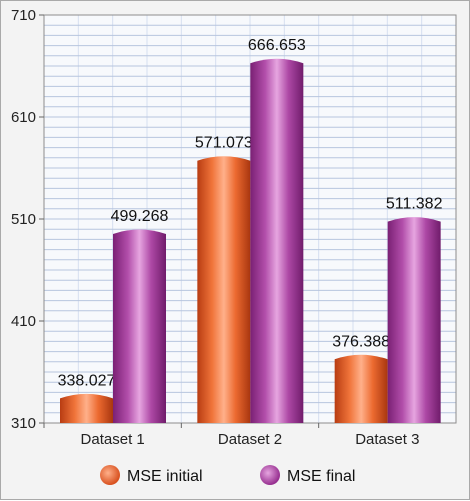 The width and height of the screenshot is (470, 501). I want to click on y-tick-label: 710, so click(23, 15).